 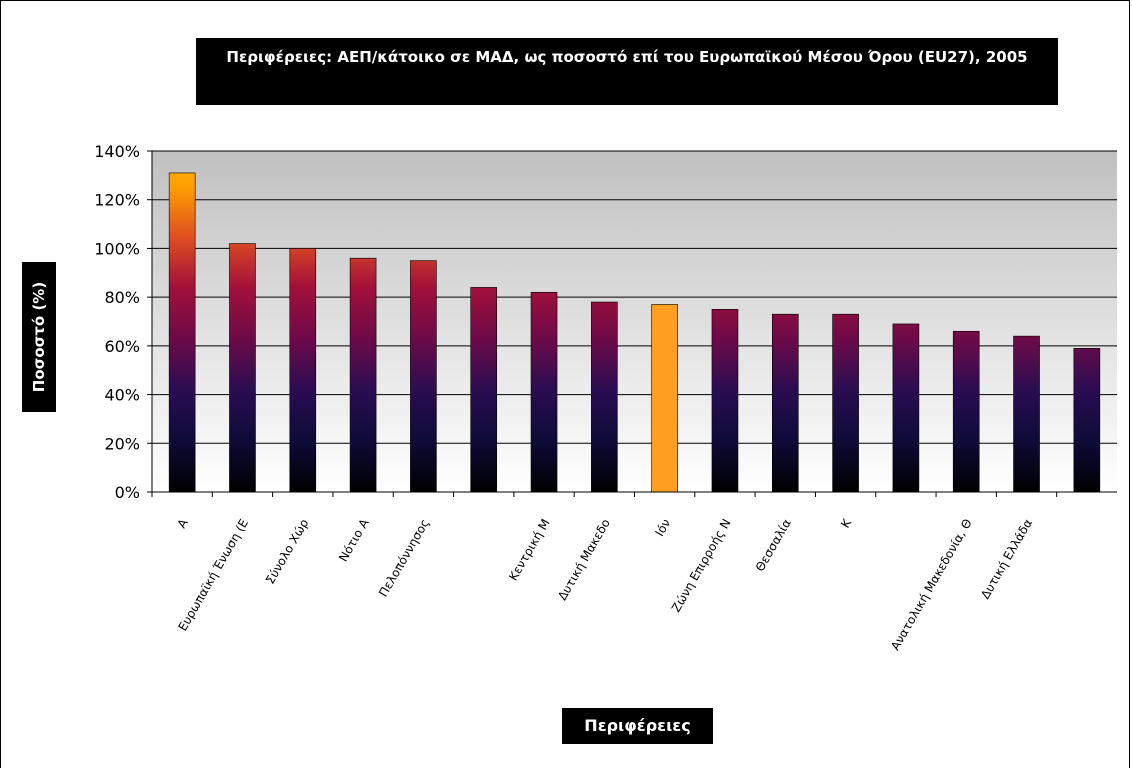 I want to click on x-category-label: Α, so click(x=183, y=523).